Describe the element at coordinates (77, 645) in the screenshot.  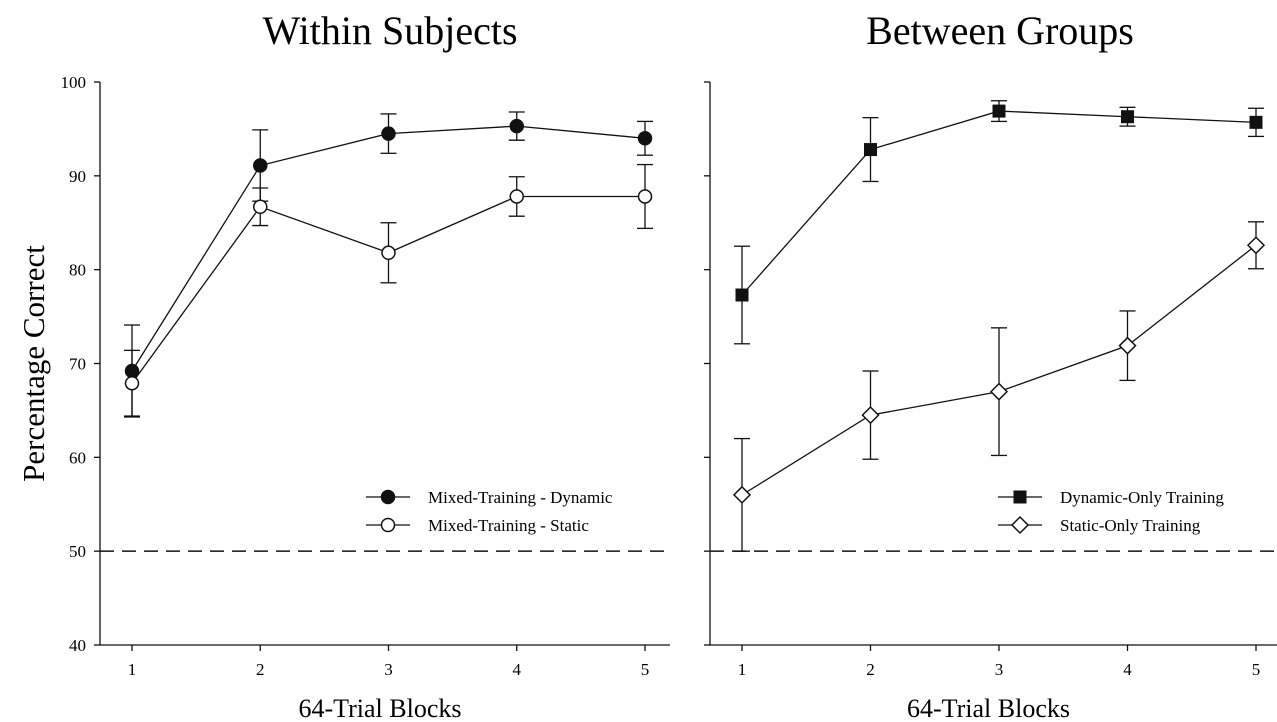
I see `y-tick-label: 40` at that location.